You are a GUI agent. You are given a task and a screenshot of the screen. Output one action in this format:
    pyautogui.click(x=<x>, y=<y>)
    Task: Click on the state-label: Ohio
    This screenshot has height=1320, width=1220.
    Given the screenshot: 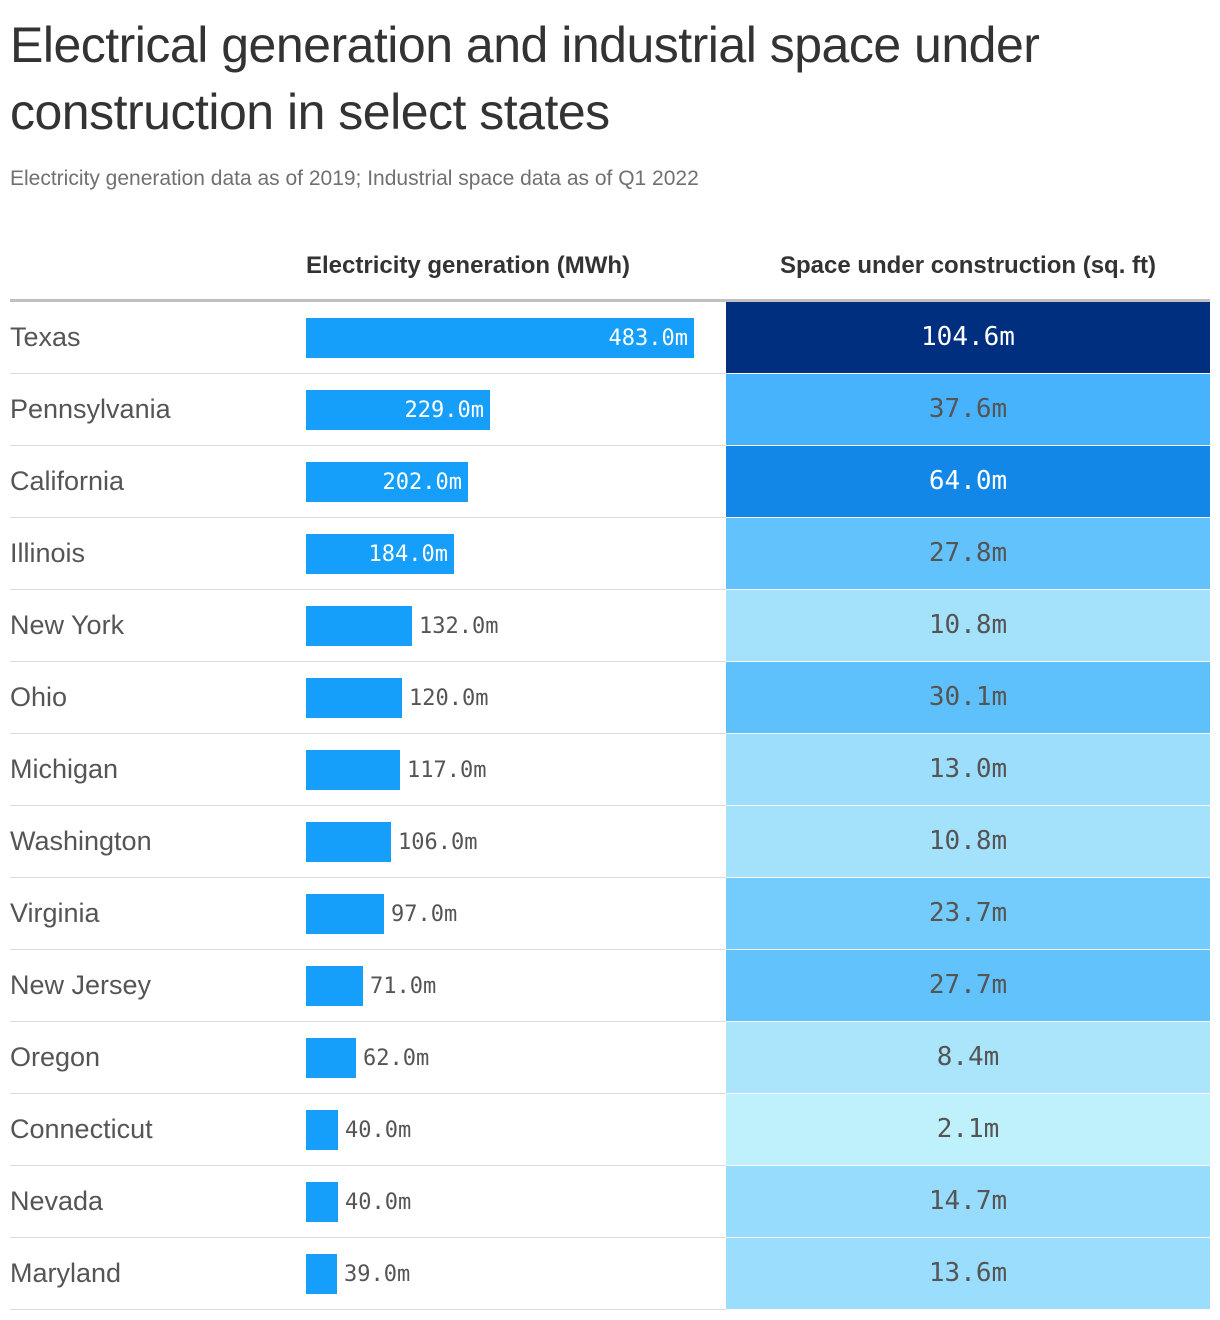 What is the action you would take?
    pyautogui.click(x=39, y=697)
    